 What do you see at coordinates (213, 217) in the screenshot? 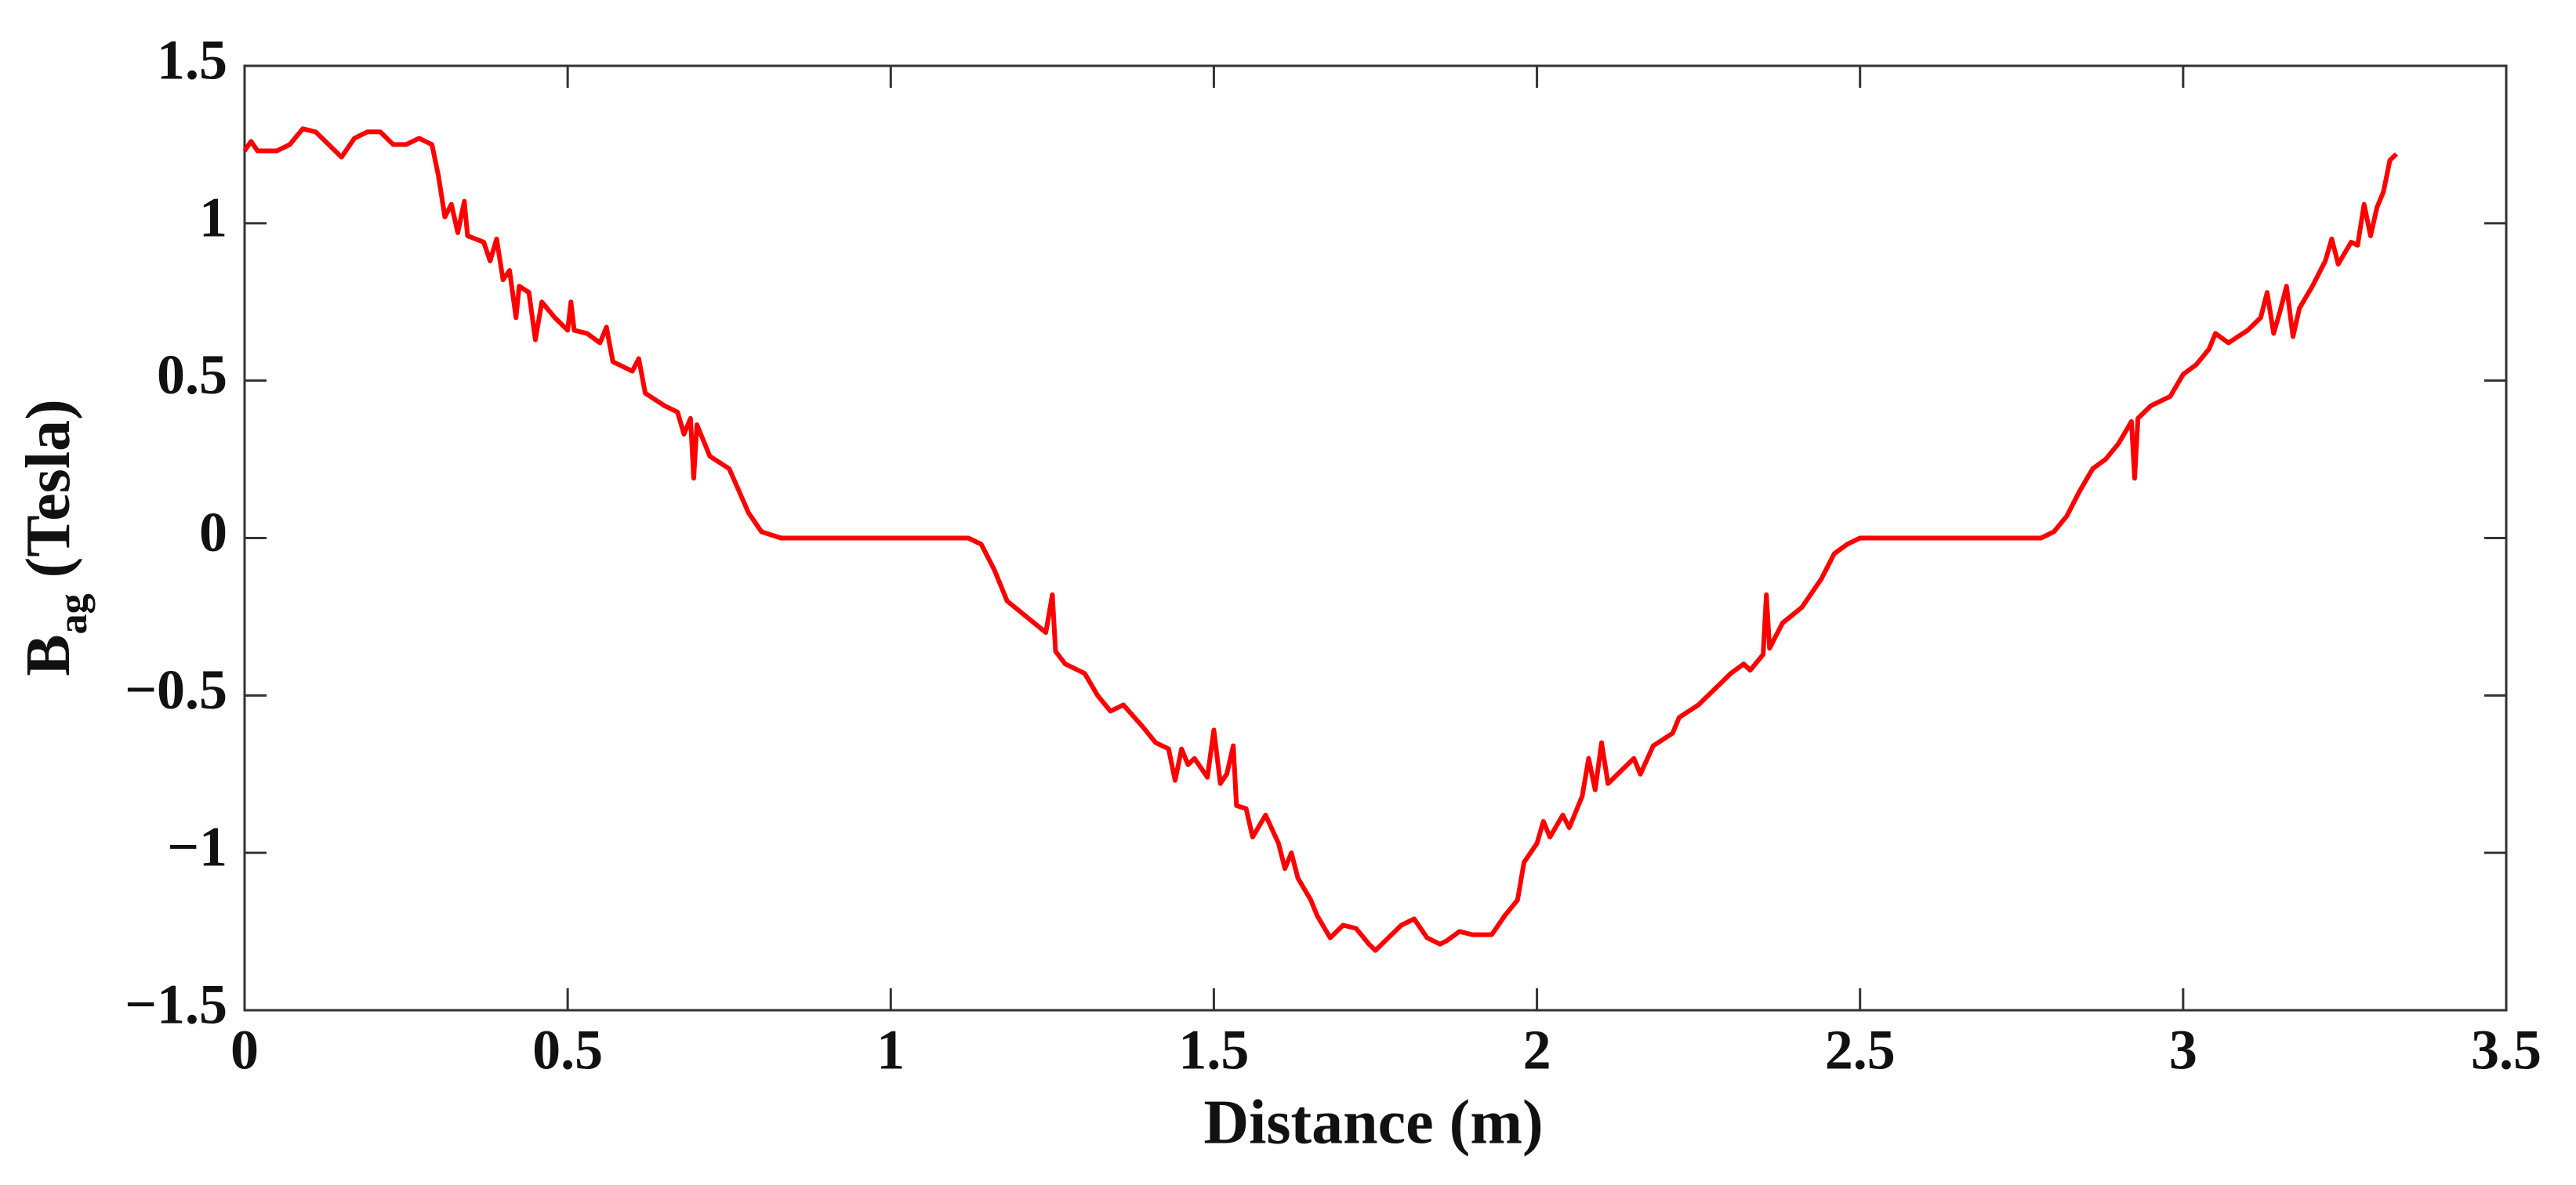
I see `y-tick-label: 1` at bounding box center [213, 217].